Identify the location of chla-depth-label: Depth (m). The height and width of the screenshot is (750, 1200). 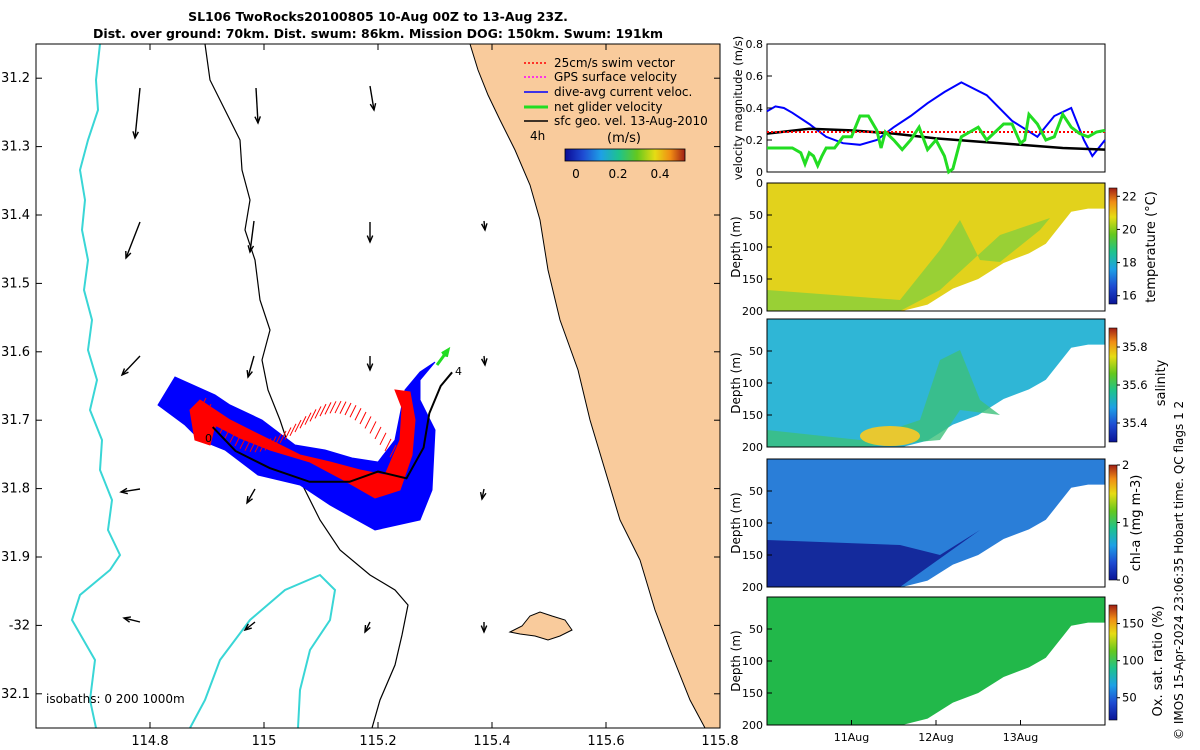
(736, 522).